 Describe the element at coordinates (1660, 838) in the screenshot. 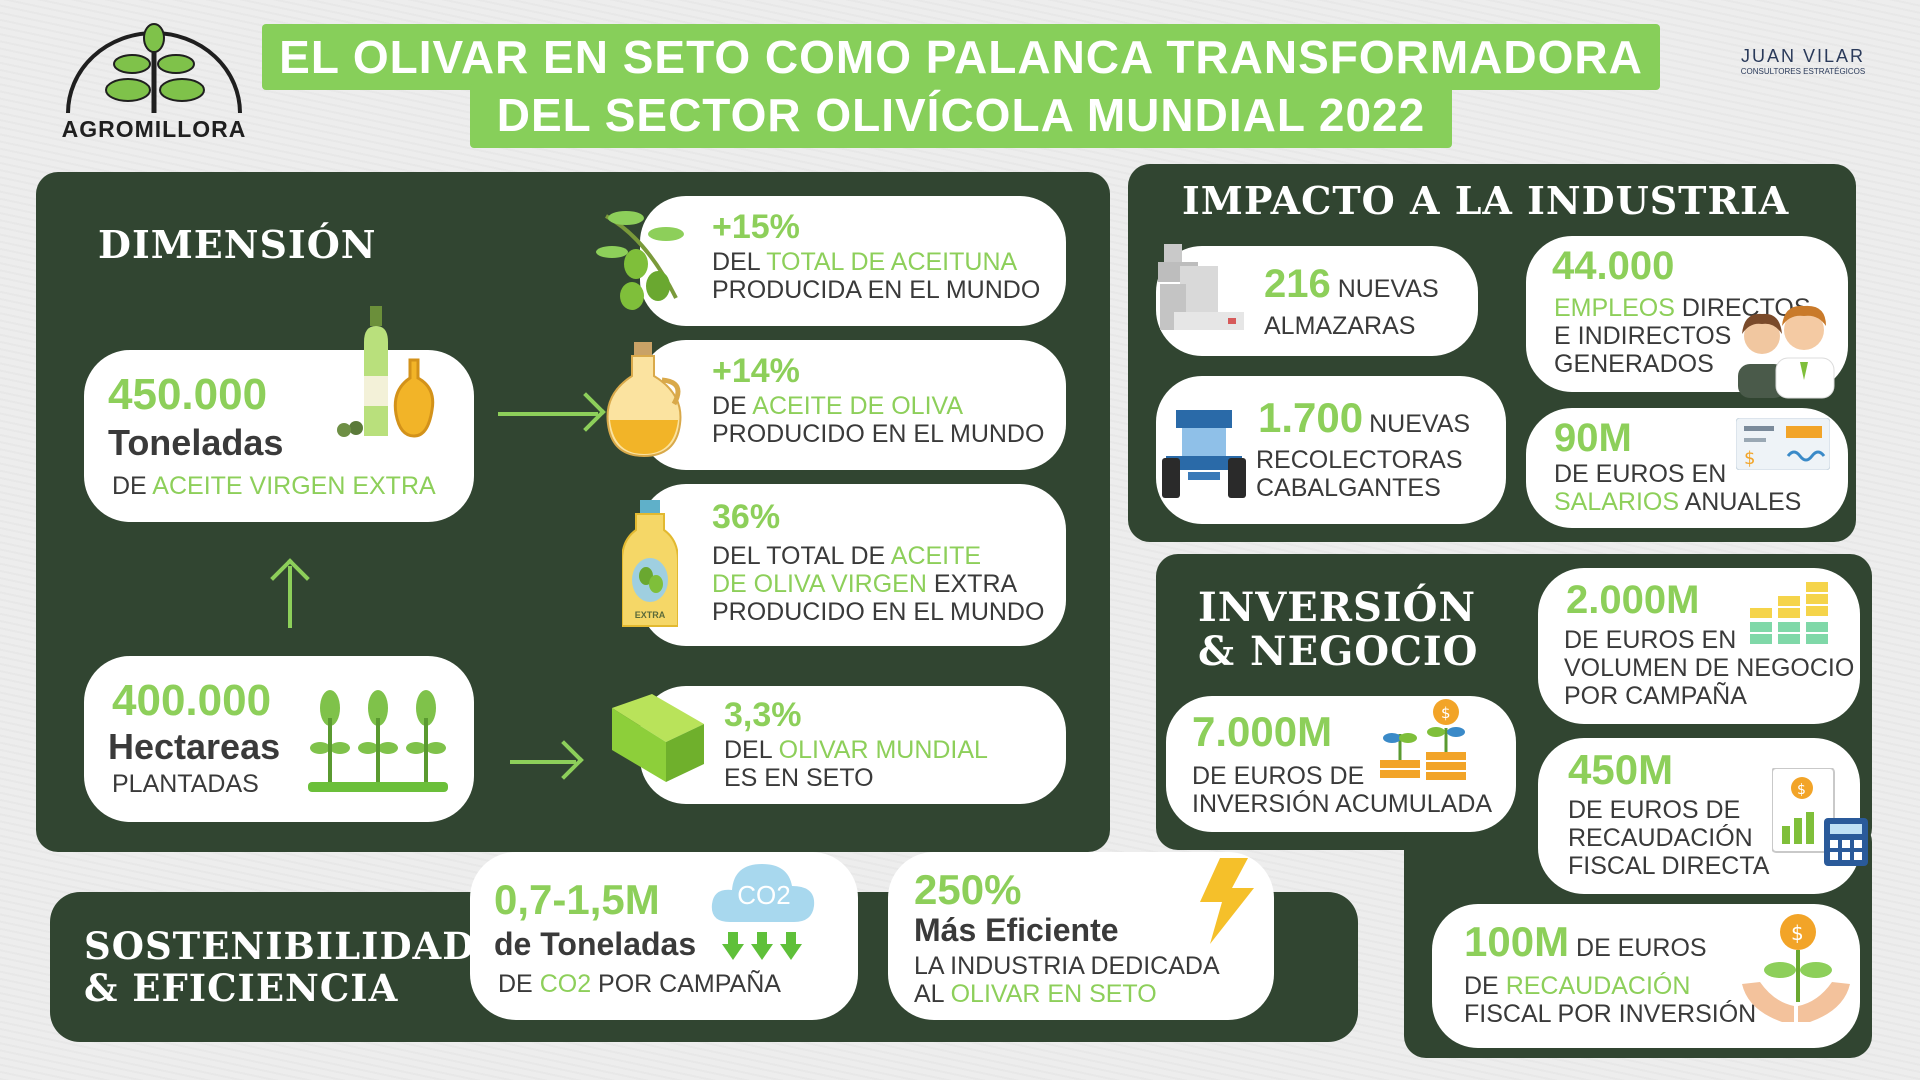

I see `tax-line-2: RECAUDACIÓN` at that location.